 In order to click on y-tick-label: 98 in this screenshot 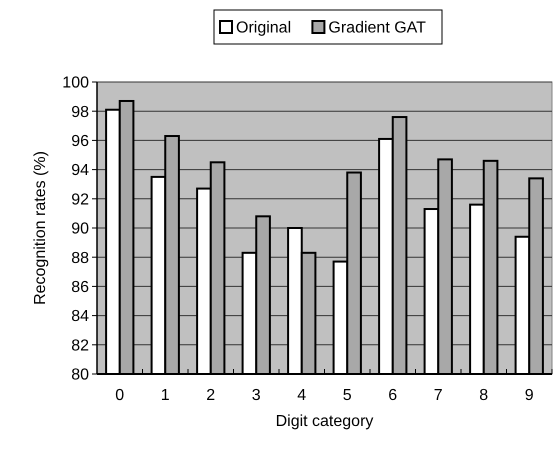, I will do `click(80, 112)`.